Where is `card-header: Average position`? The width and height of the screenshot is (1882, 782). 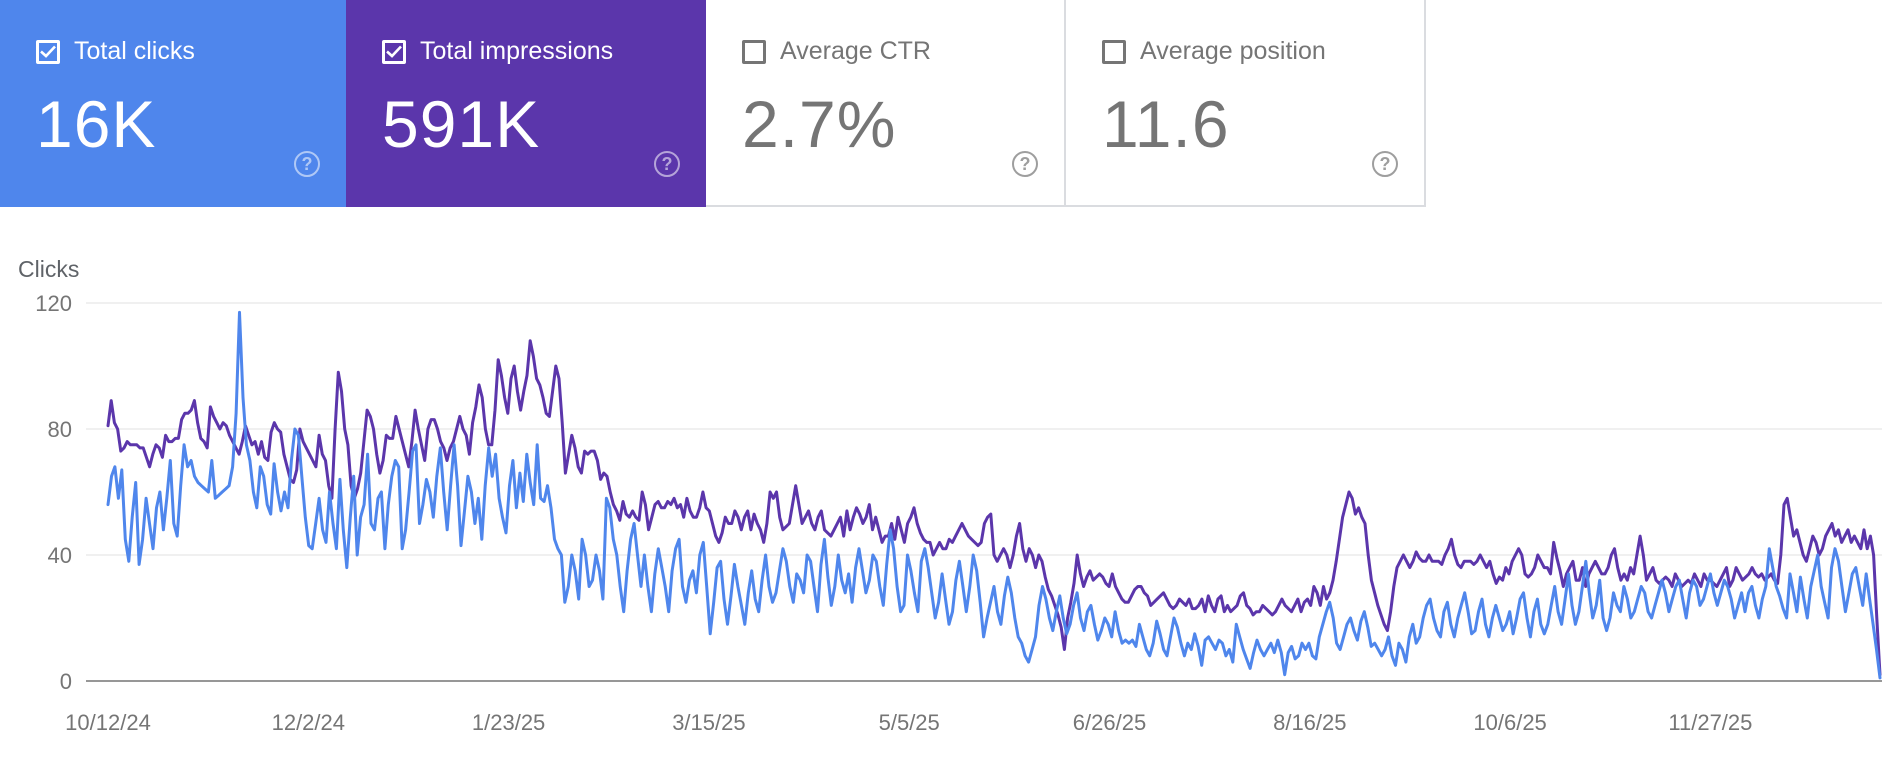
card-header: Average position is located at coordinates (1214, 51).